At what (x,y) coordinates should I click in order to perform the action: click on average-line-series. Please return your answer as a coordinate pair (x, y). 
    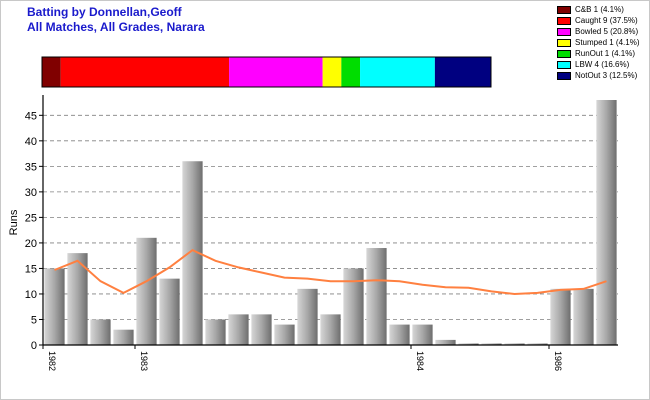
    Looking at the image, I should click on (330, 272).